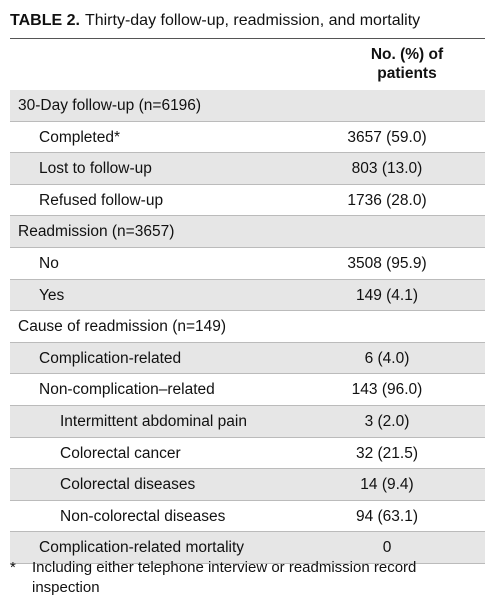 The width and height of the screenshot is (497, 608). I want to click on row-label: Refused follow-up, so click(101, 200).